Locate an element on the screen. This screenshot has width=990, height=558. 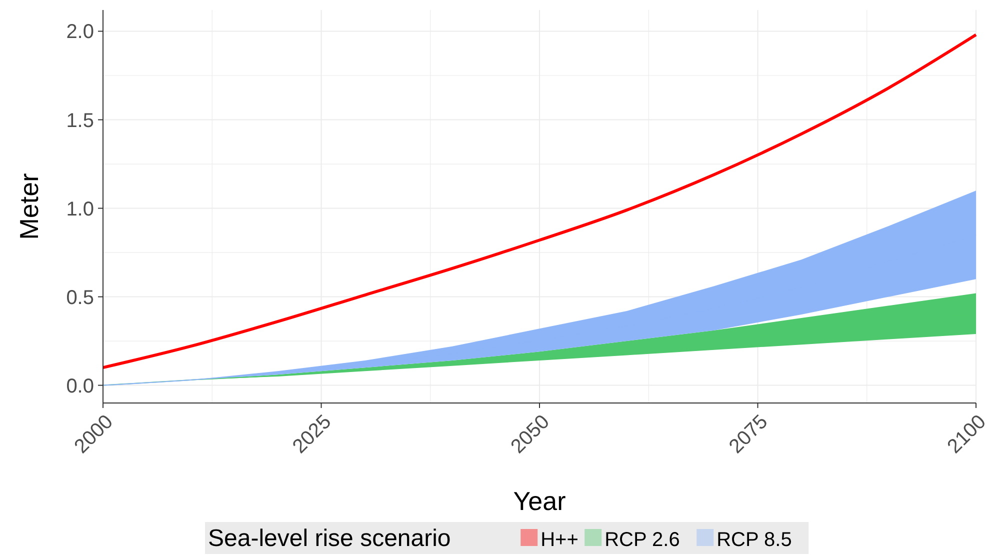
legend-label: H++ is located at coordinates (559, 540).